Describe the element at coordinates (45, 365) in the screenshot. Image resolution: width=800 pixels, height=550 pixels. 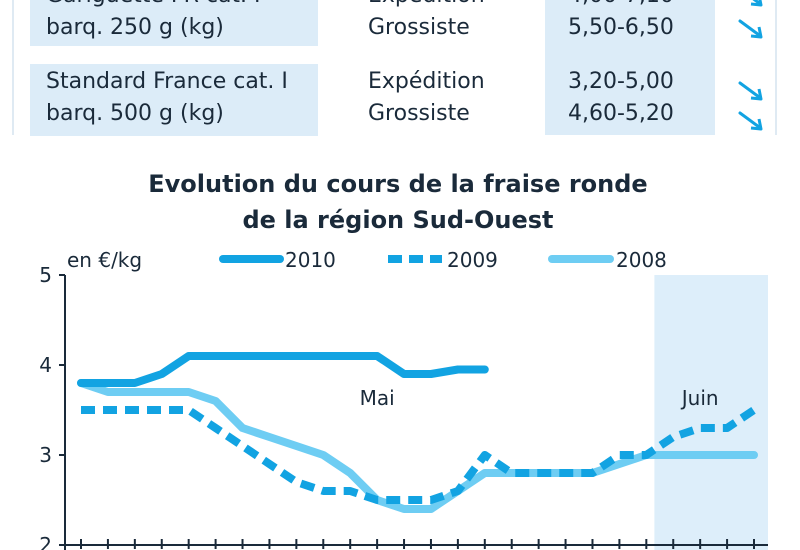
I see `y-tick-label: 4` at that location.